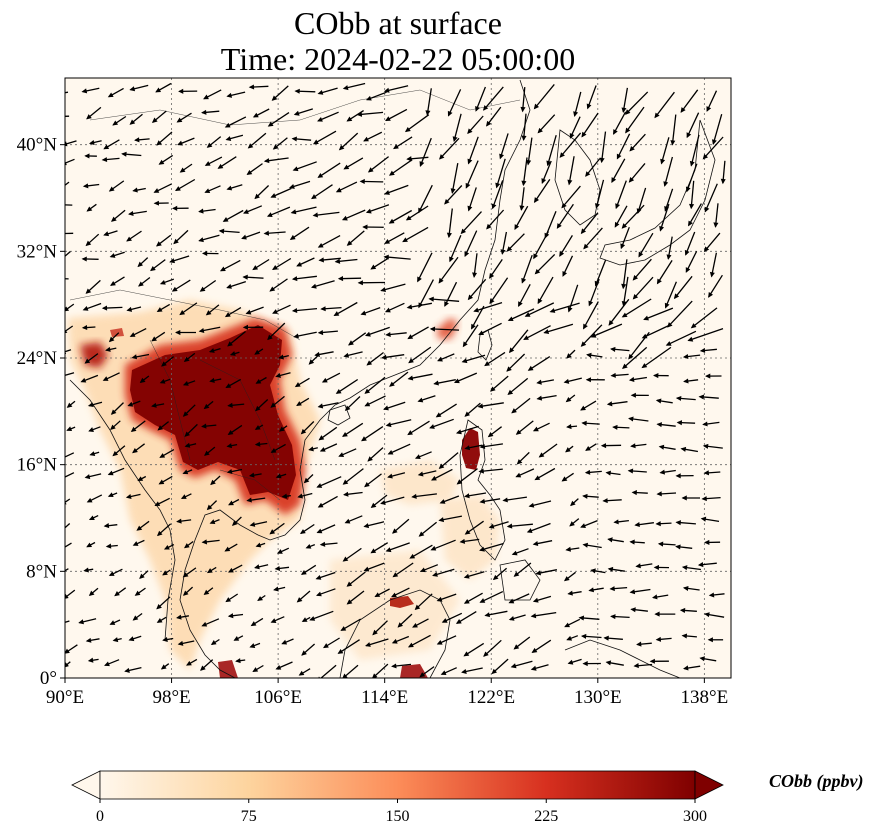  I want to click on coast-thailand-gulf, so click(219, 593).